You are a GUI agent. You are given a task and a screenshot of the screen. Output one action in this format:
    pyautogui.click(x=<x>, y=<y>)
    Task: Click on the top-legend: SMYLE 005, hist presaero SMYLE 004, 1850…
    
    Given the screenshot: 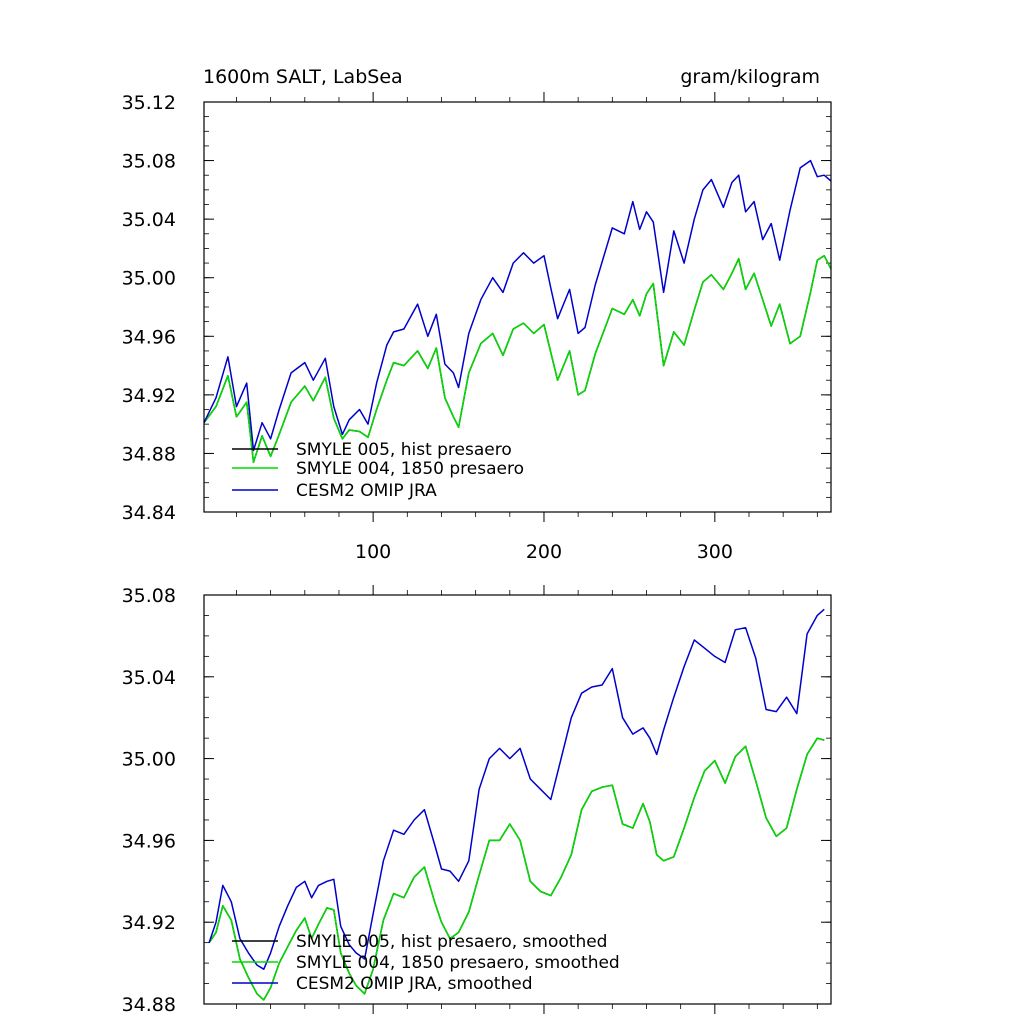 What is the action you would take?
    pyautogui.click(x=378, y=470)
    